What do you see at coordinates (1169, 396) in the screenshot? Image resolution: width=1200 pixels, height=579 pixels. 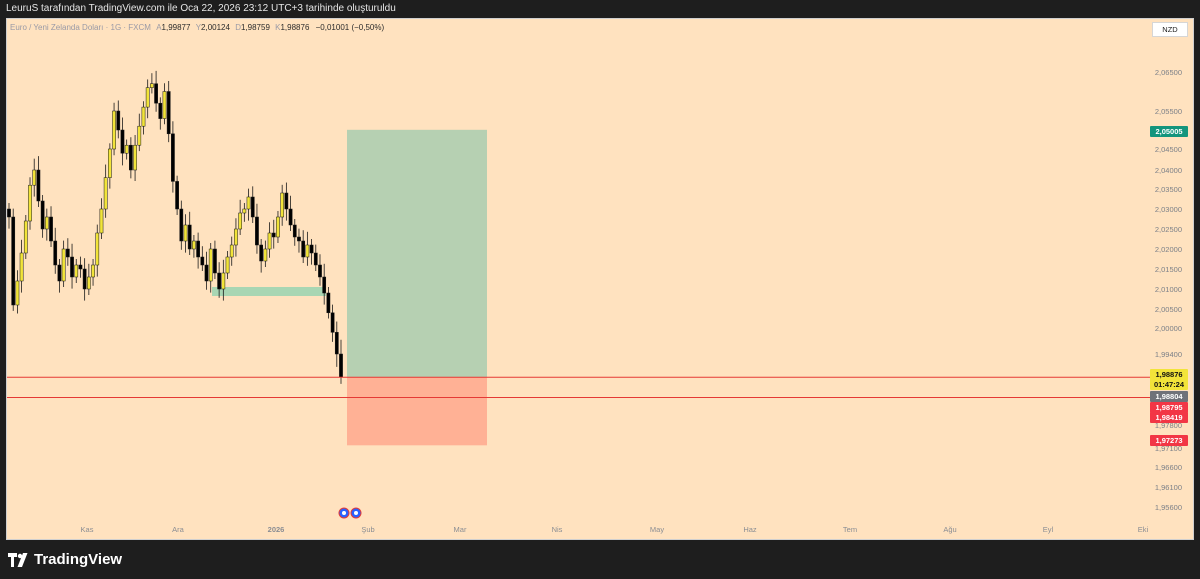 I see `price-badge-mid` at bounding box center [1169, 396].